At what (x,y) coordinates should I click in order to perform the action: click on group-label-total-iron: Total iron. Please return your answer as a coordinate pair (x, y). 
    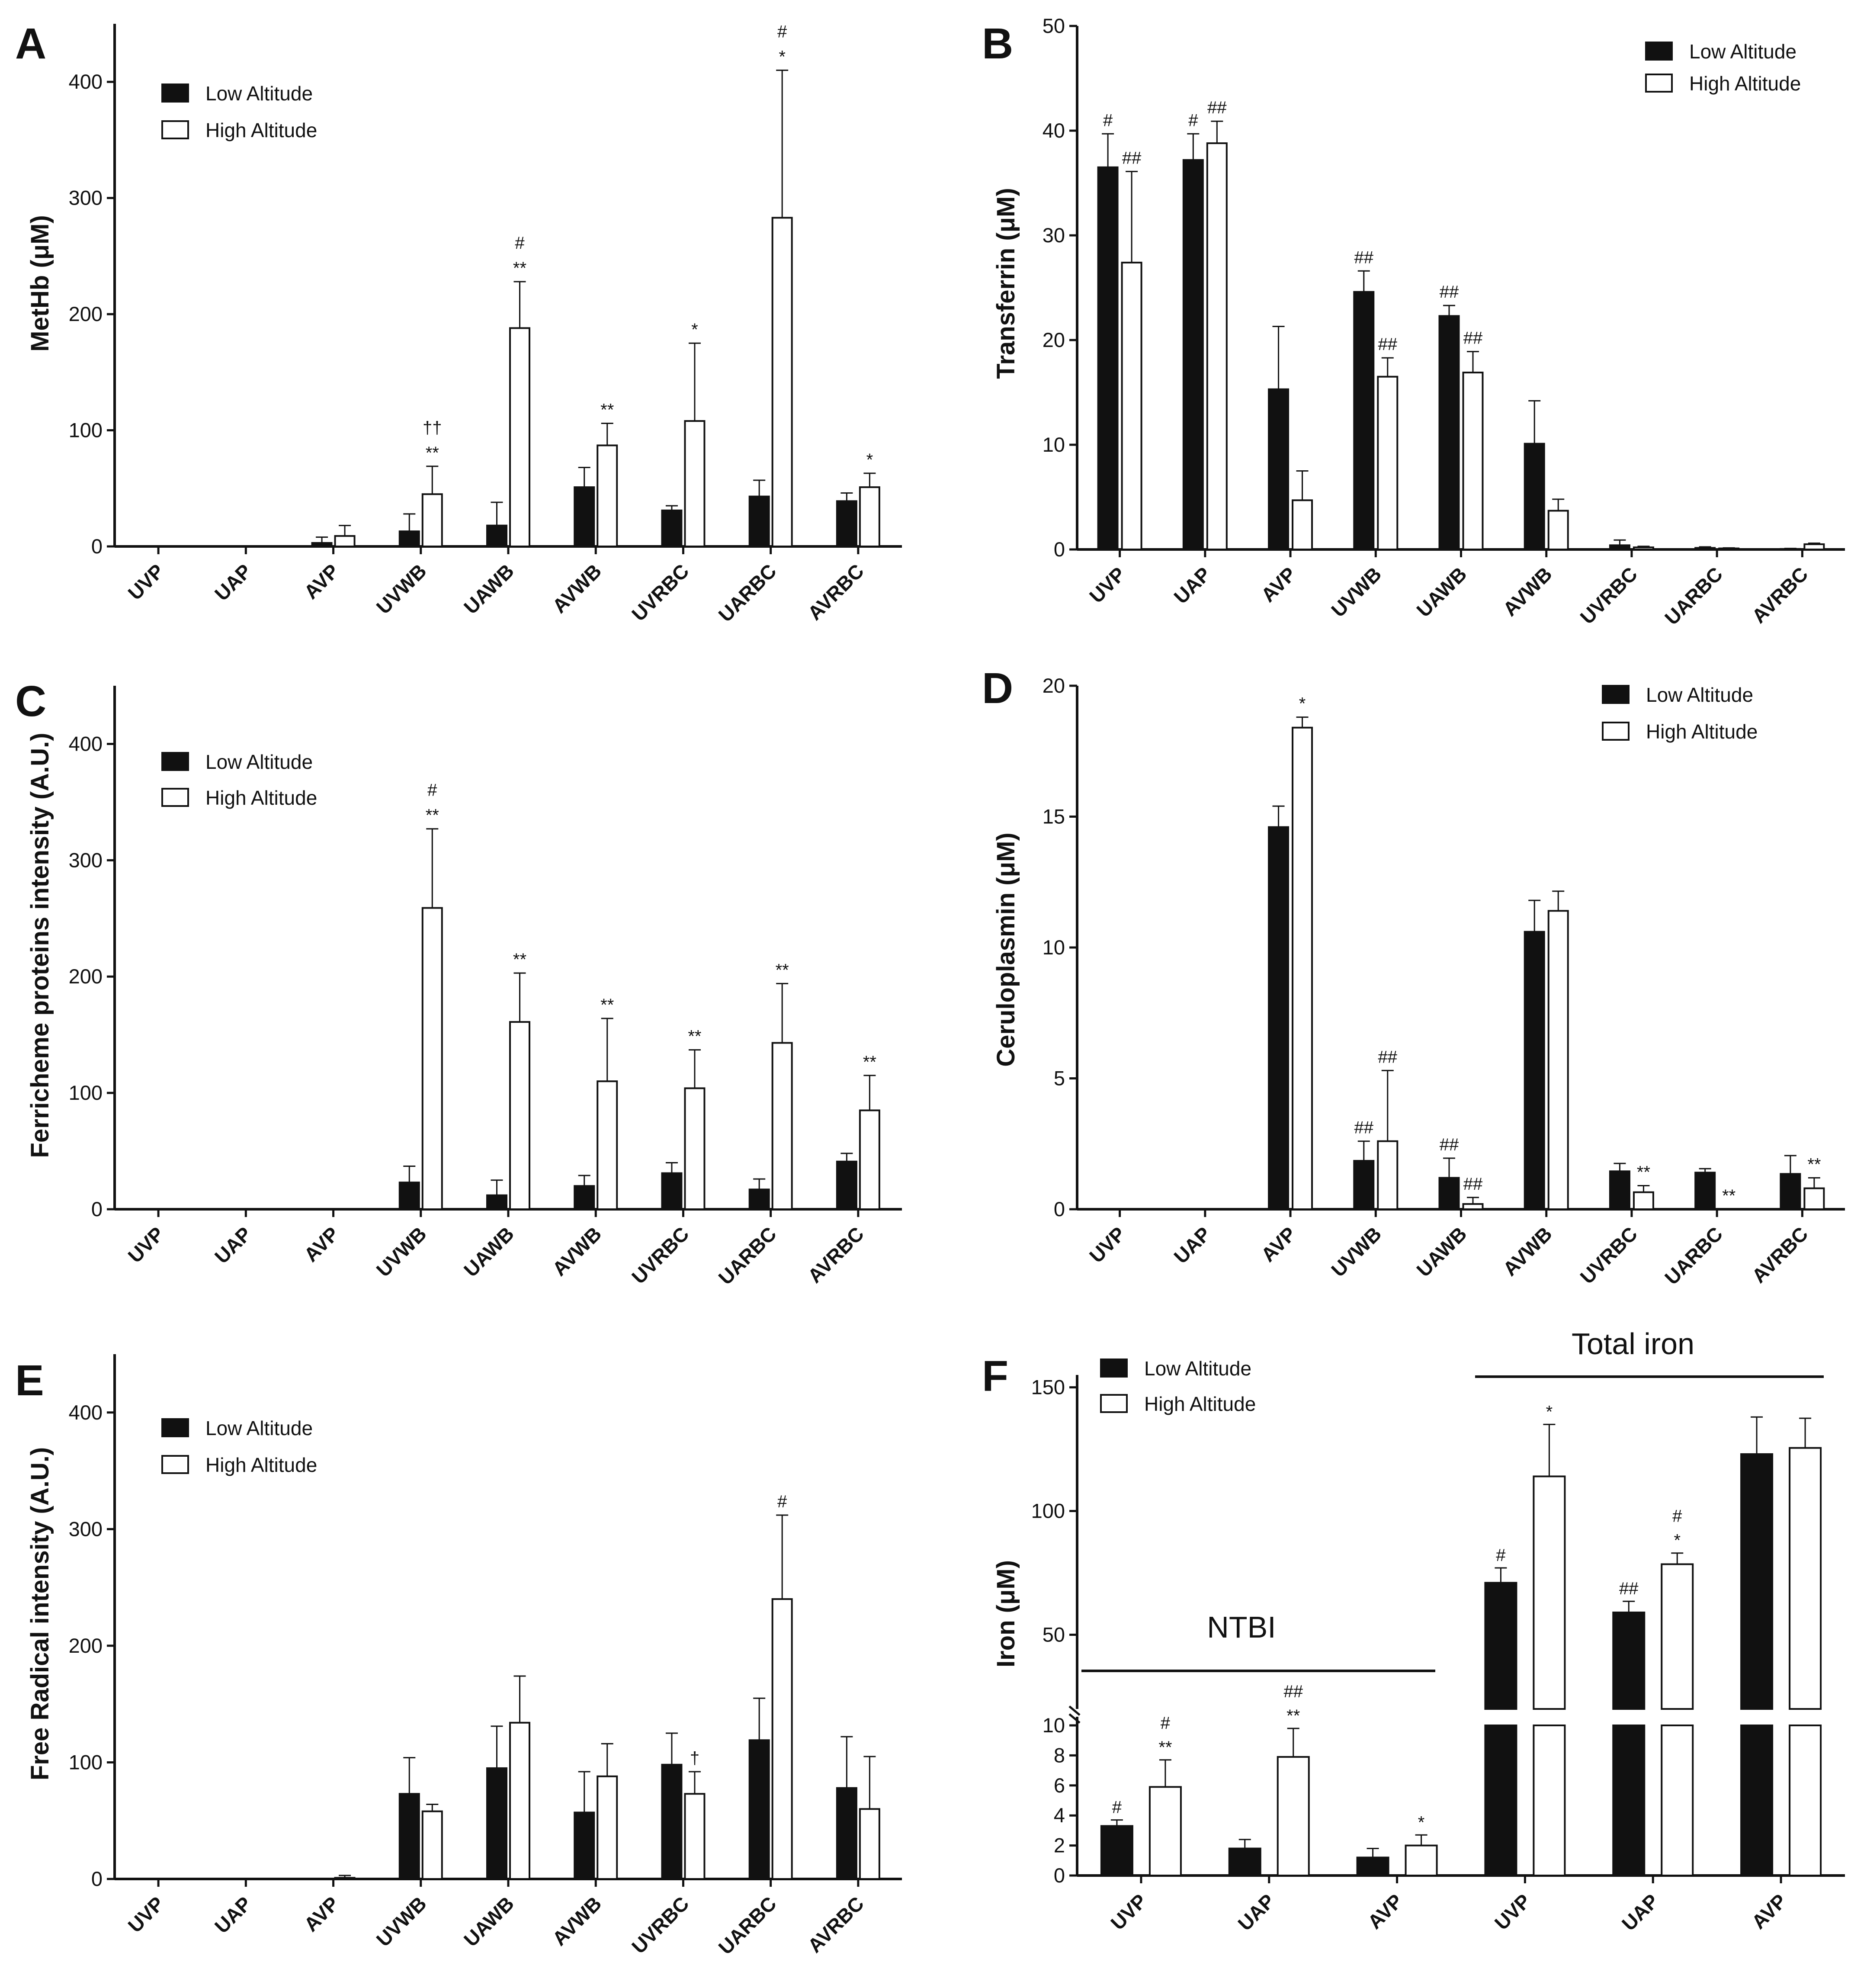
    Looking at the image, I should click on (1633, 1344).